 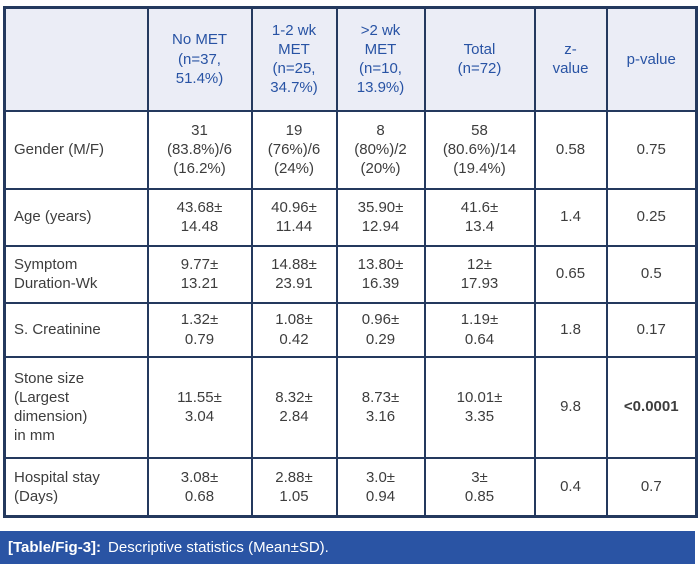 I want to click on cell-total: 58 (80.6%)/14 (19.4%), so click(x=479, y=149).